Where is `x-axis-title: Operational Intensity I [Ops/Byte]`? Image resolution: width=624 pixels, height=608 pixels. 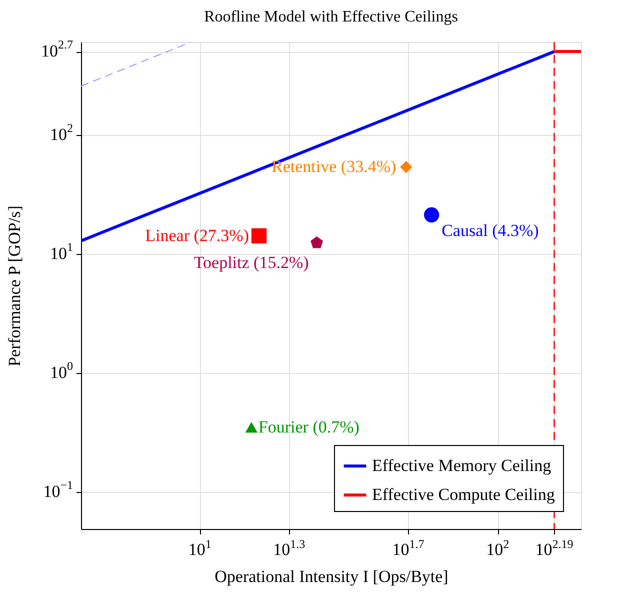 x-axis-title: Operational Intensity I [Ops/Byte] is located at coordinates (331, 576).